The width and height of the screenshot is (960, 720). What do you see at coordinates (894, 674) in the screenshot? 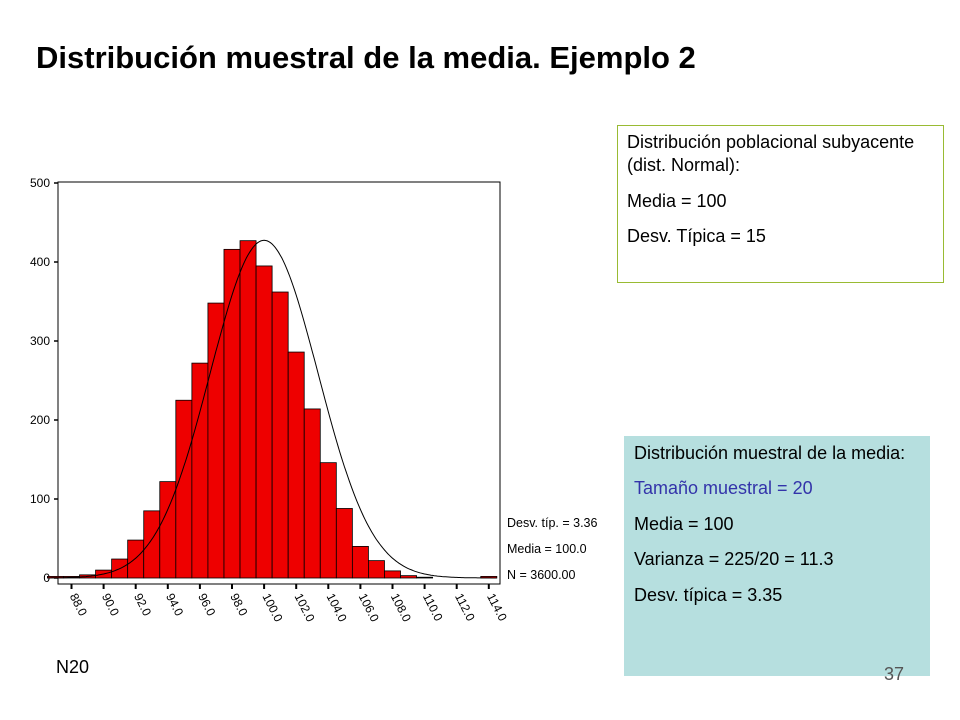
I see `page-number: 37` at bounding box center [894, 674].